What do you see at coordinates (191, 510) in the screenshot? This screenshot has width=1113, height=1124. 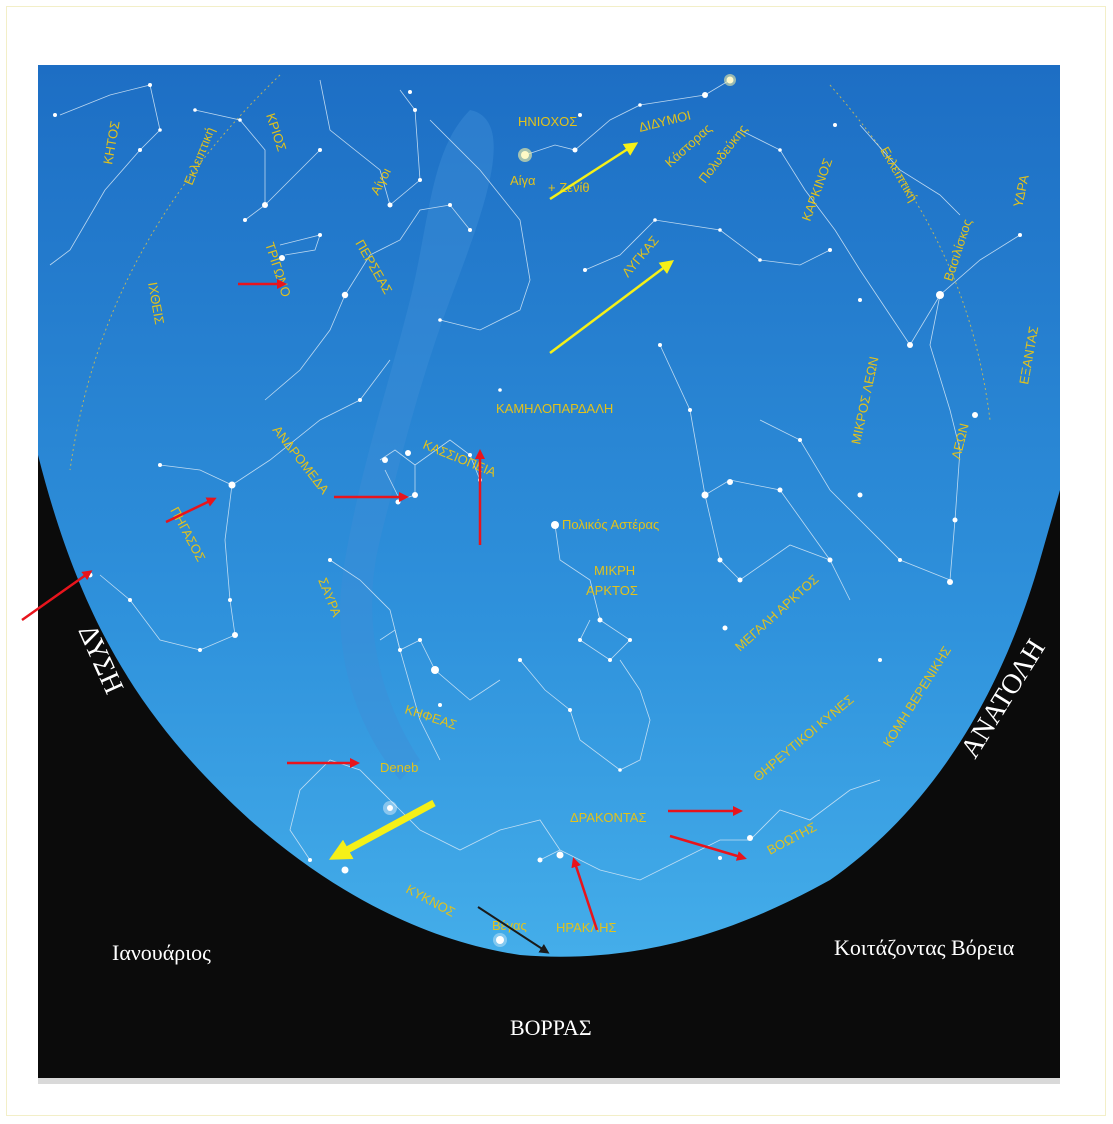 I see `arrow-red-pigasos` at bounding box center [191, 510].